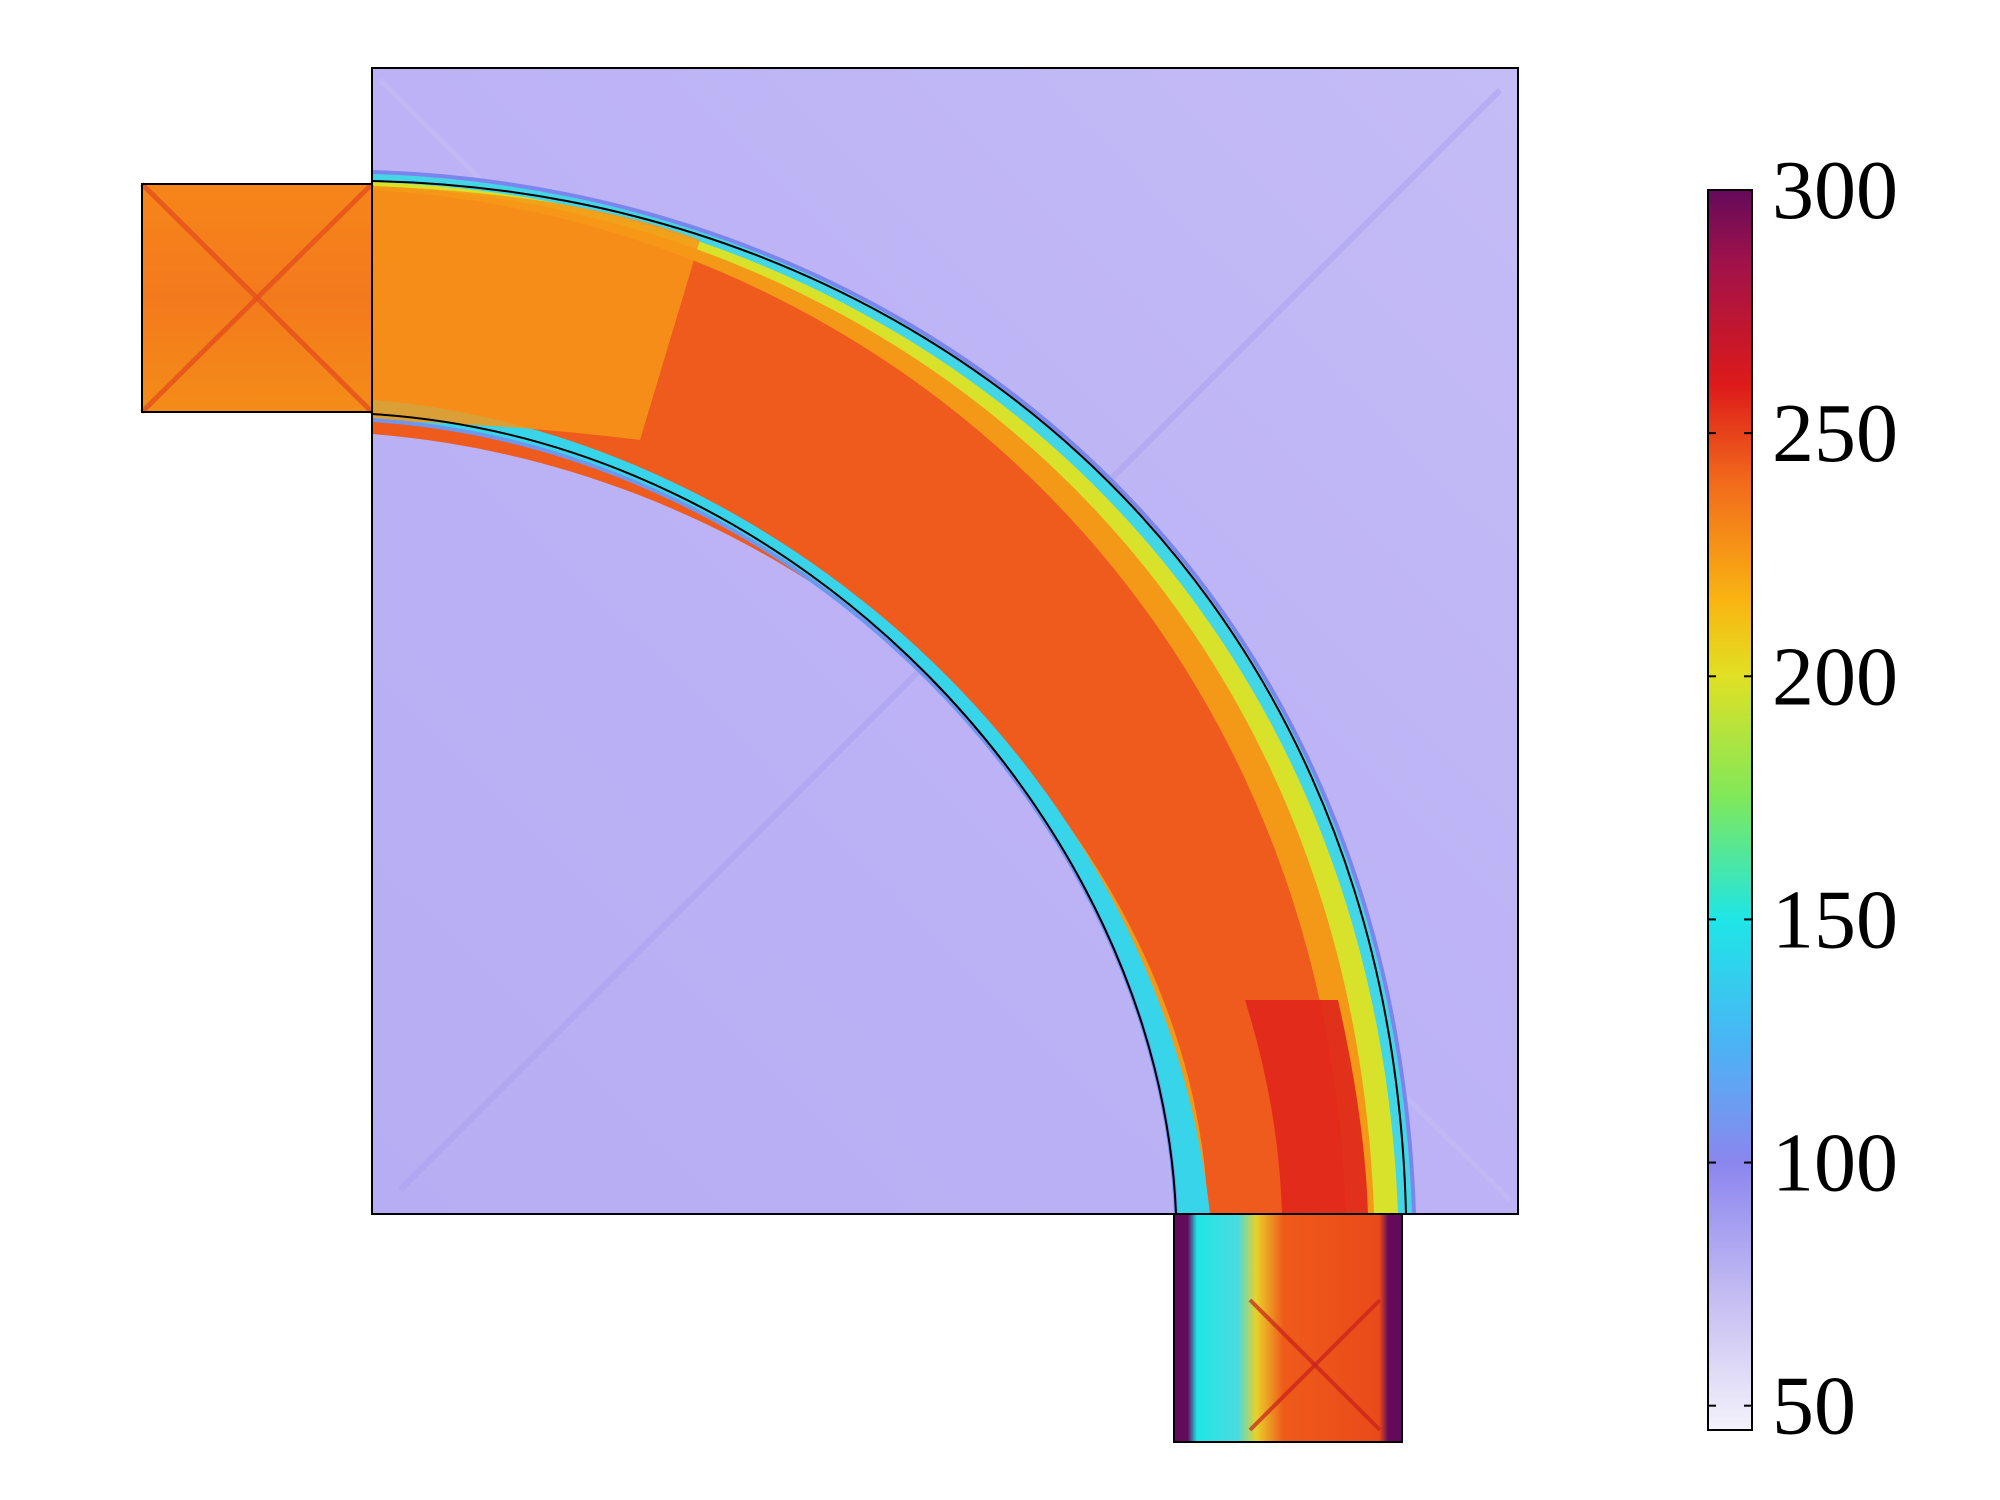 Image resolution: width=2000 pixels, height=1500 pixels. I want to click on colorbar-tick-label: 250, so click(1835, 433).